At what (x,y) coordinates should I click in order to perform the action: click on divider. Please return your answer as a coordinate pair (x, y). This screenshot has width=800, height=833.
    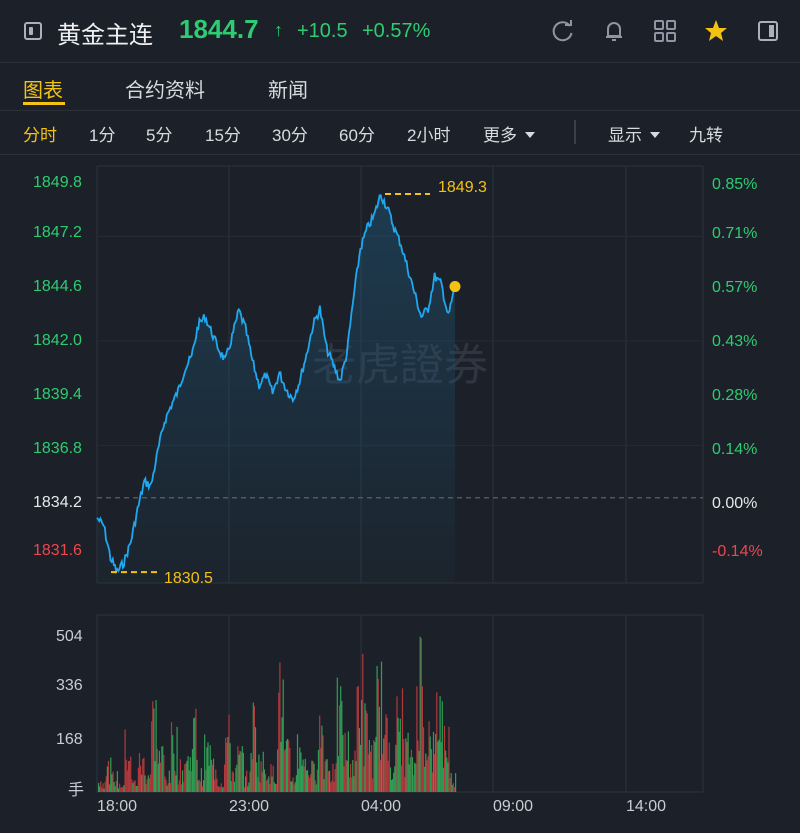
    Looking at the image, I should click on (575, 132).